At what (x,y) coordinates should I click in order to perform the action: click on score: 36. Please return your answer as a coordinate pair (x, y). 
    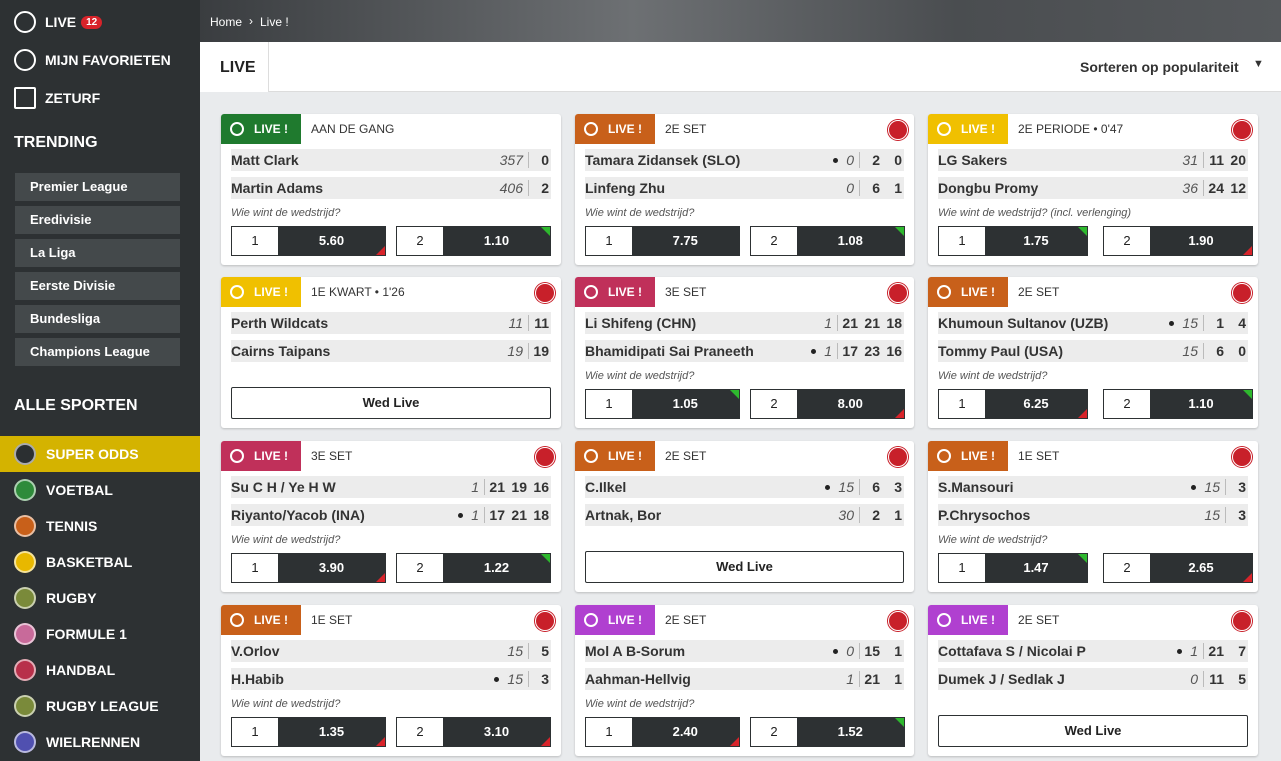
    Looking at the image, I should click on (1193, 188).